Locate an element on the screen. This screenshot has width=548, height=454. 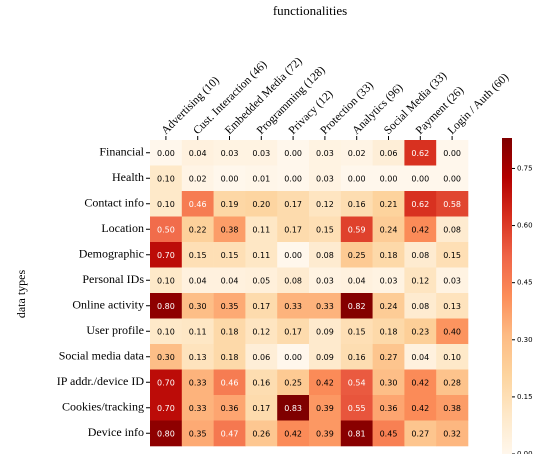
y-tick-label: Contact info is located at coordinates (114, 203).